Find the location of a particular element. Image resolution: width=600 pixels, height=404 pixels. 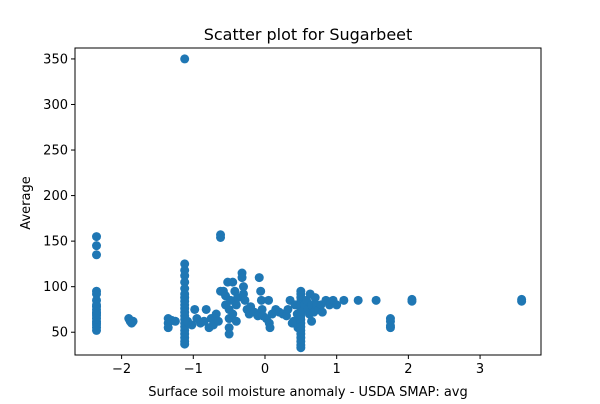

y-tick-label: 100 is located at coordinates (55, 287).